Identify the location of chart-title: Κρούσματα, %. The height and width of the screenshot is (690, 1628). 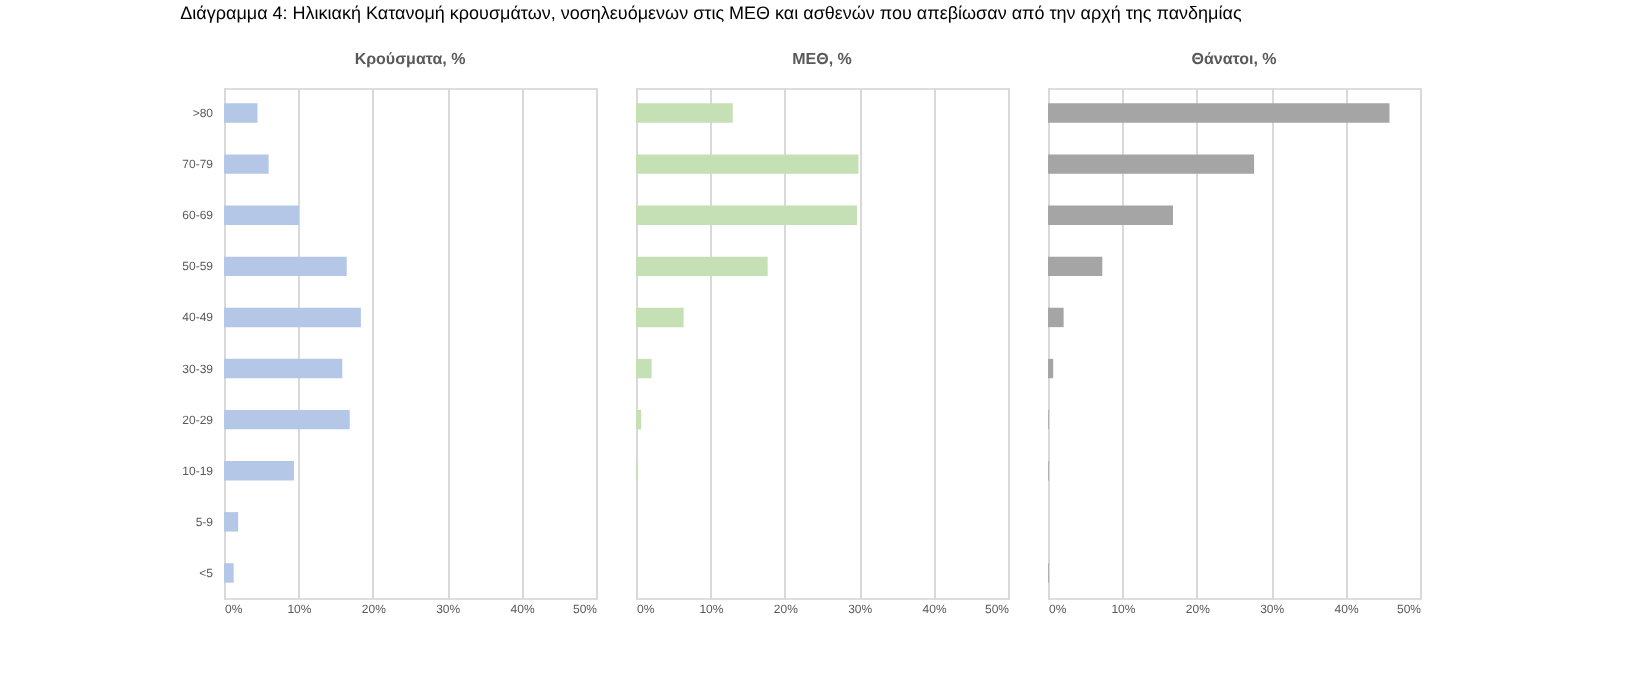
(410, 59).